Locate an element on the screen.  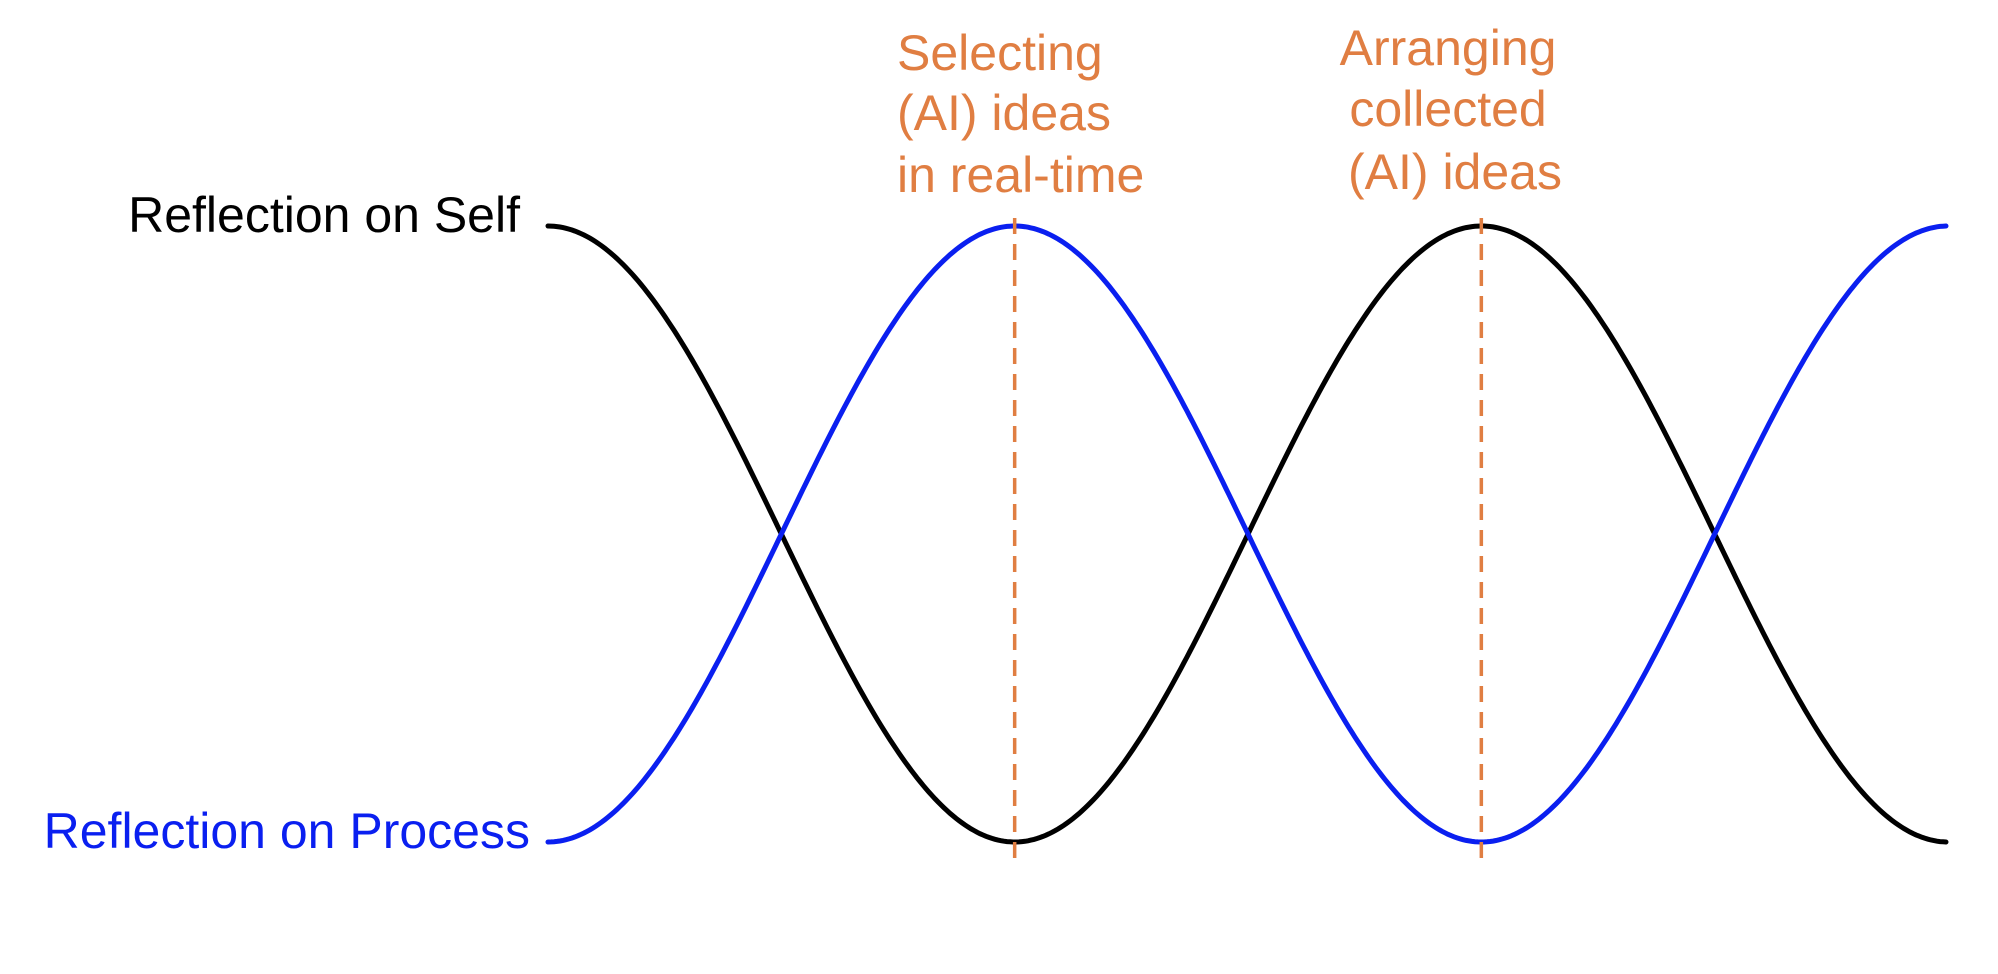
reflection-on-self-label: Reflection on Self is located at coordinates (324, 215).